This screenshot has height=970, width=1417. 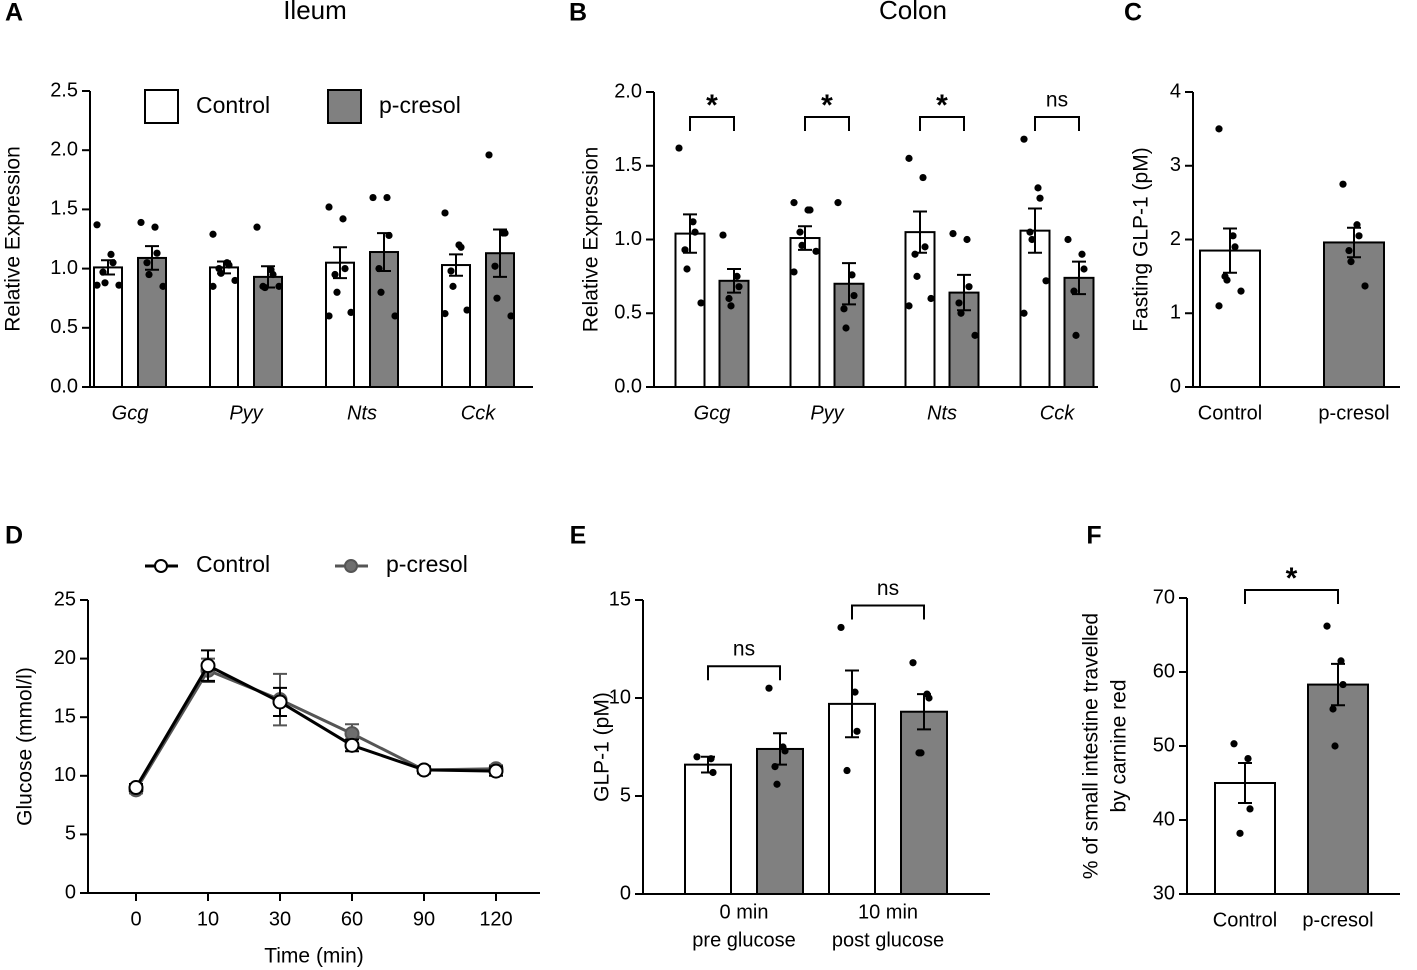 What do you see at coordinates (233, 105) in the screenshot?
I see `legend-label: Control` at bounding box center [233, 105].